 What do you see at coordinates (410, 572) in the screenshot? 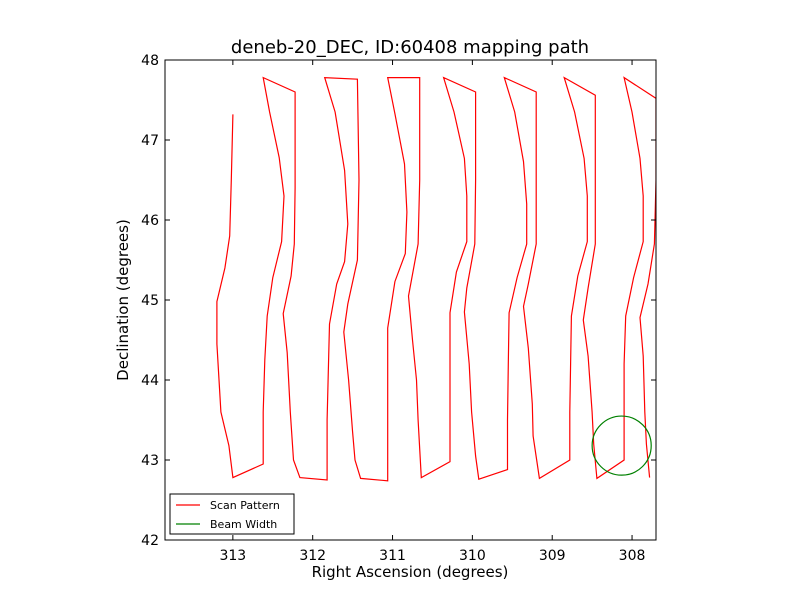
I see `x-axis-label: Right Ascension (degrees)` at bounding box center [410, 572].